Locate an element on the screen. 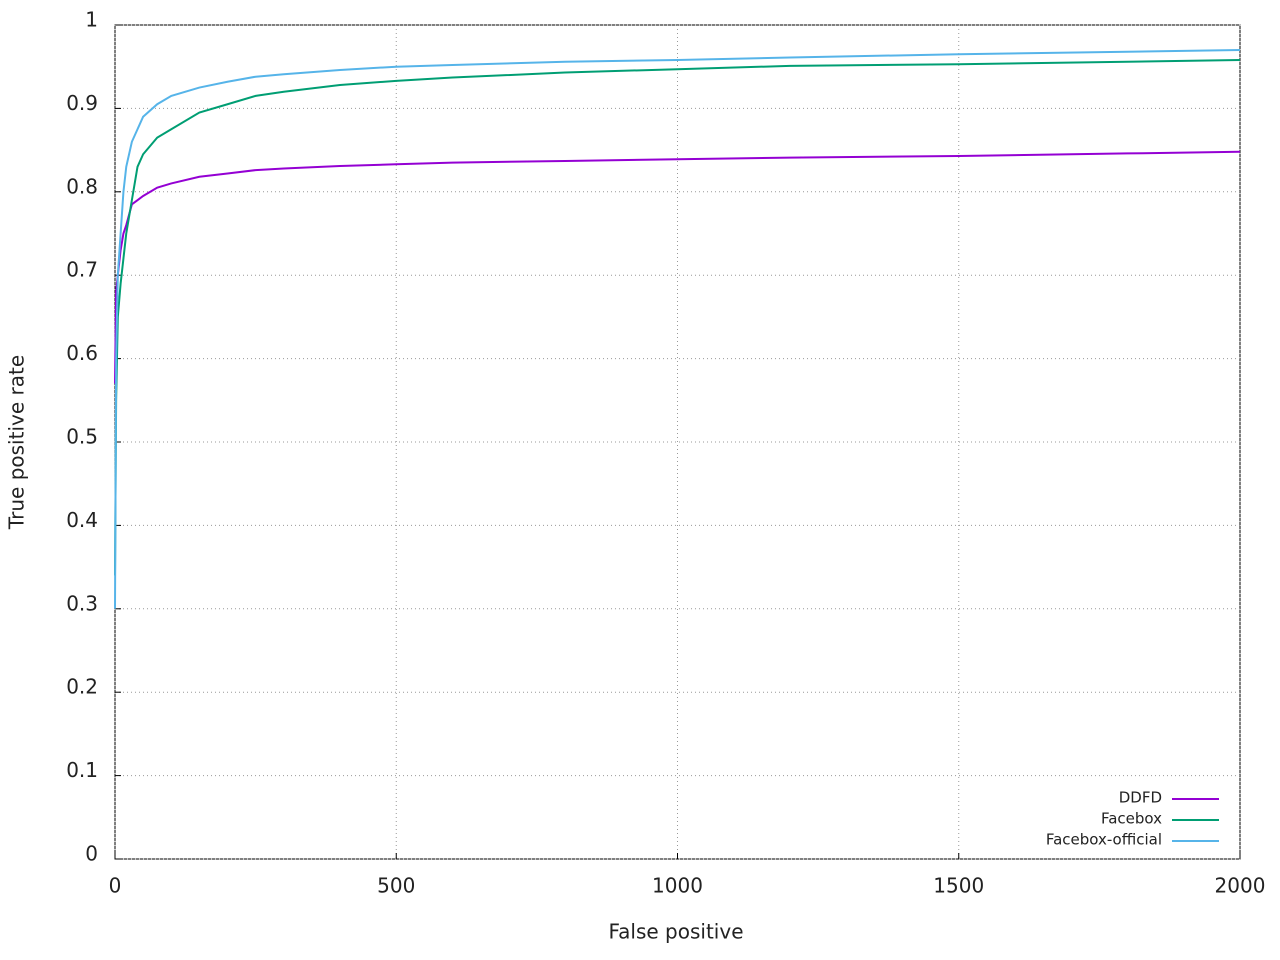 This screenshot has height=960, width=1280. legend: DDFD Facebox Facebox-official is located at coordinates (1132, 819).